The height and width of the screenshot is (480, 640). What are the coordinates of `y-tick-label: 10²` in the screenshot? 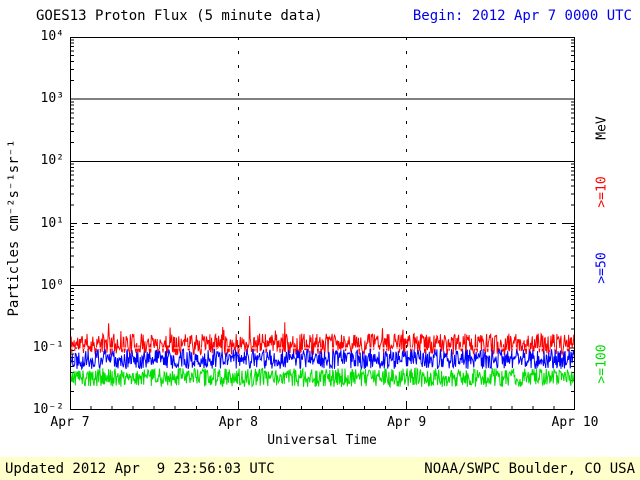 It's located at (52, 161).